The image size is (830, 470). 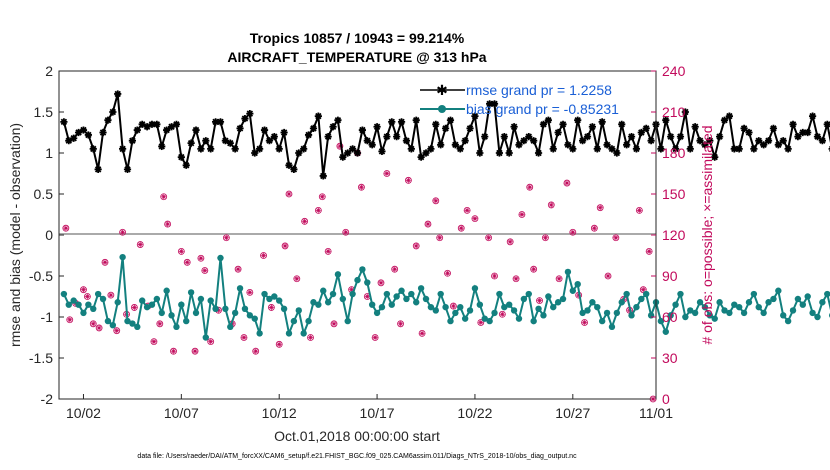 What do you see at coordinates (474, 413) in the screenshot?
I see `x-tick-label: 10/22` at bounding box center [474, 413].